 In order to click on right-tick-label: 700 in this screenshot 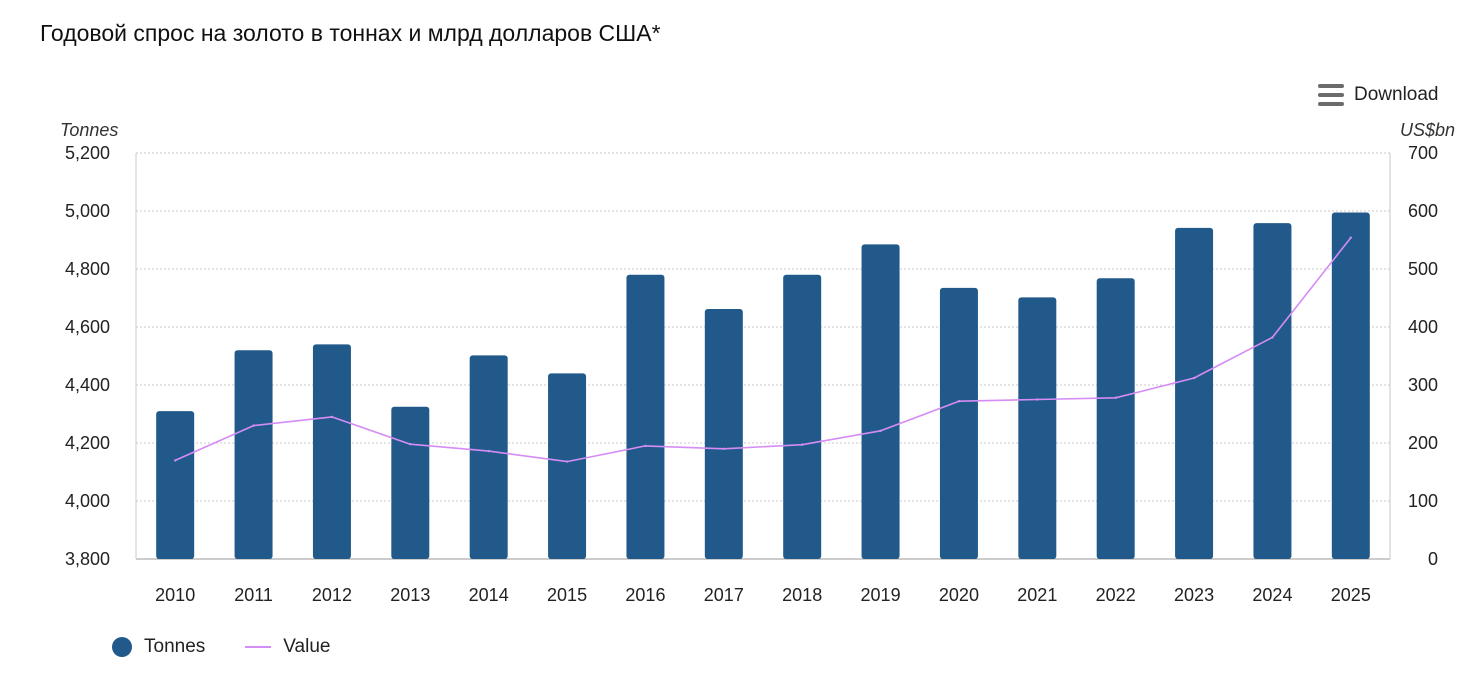, I will do `click(1423, 153)`.